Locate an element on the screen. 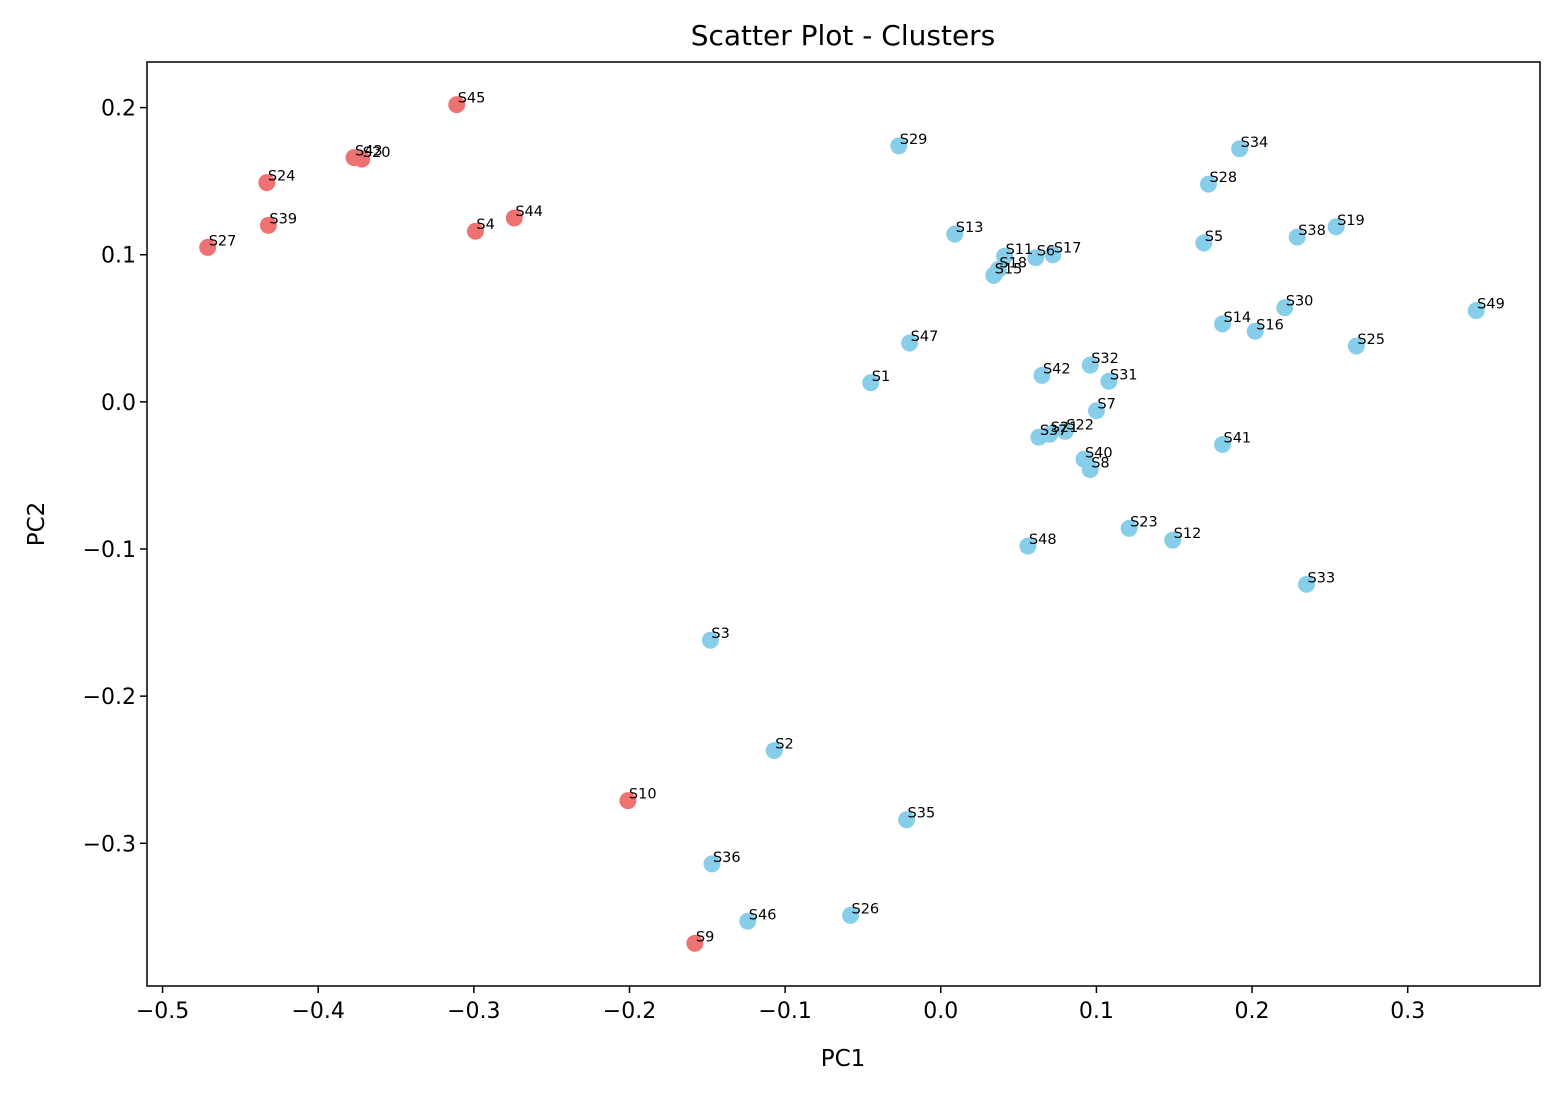  point-label: S13 is located at coordinates (970, 228).